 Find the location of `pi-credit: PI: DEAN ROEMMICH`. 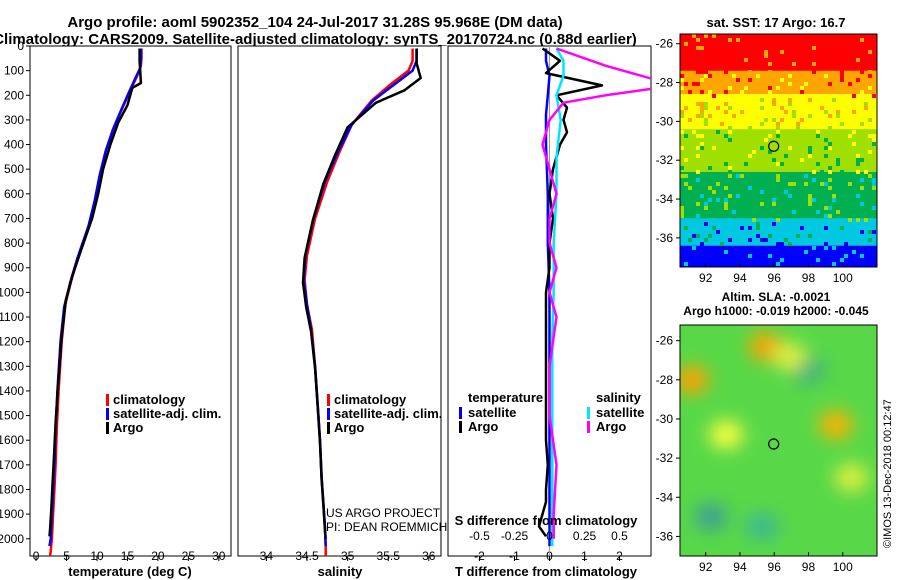

pi-credit: PI: DEAN ROEMMICH is located at coordinates (386, 527).